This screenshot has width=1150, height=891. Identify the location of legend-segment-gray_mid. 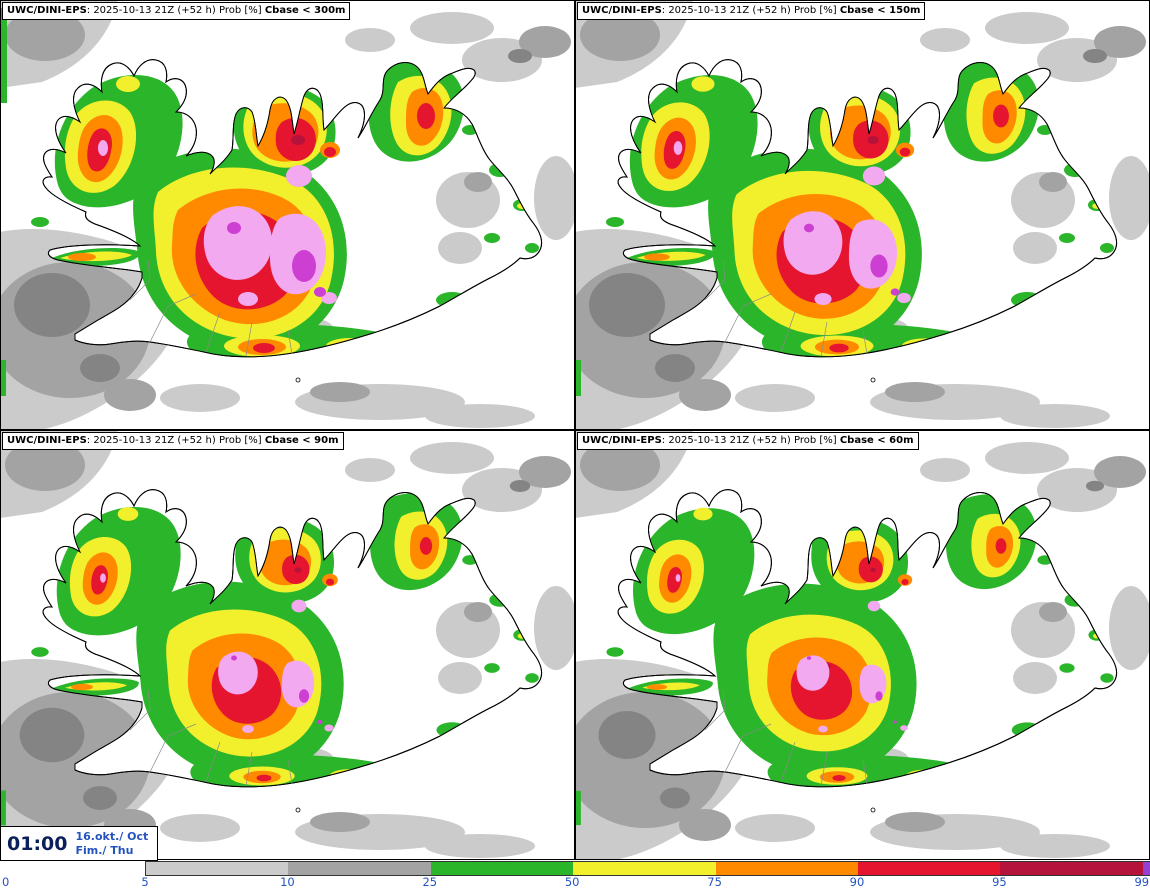
(359, 868).